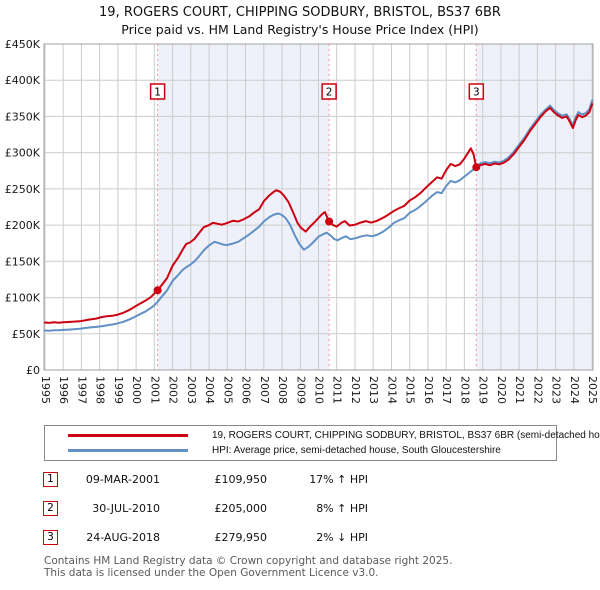  I want to click on y-axis-tick-label: £50K, so click(26, 334).